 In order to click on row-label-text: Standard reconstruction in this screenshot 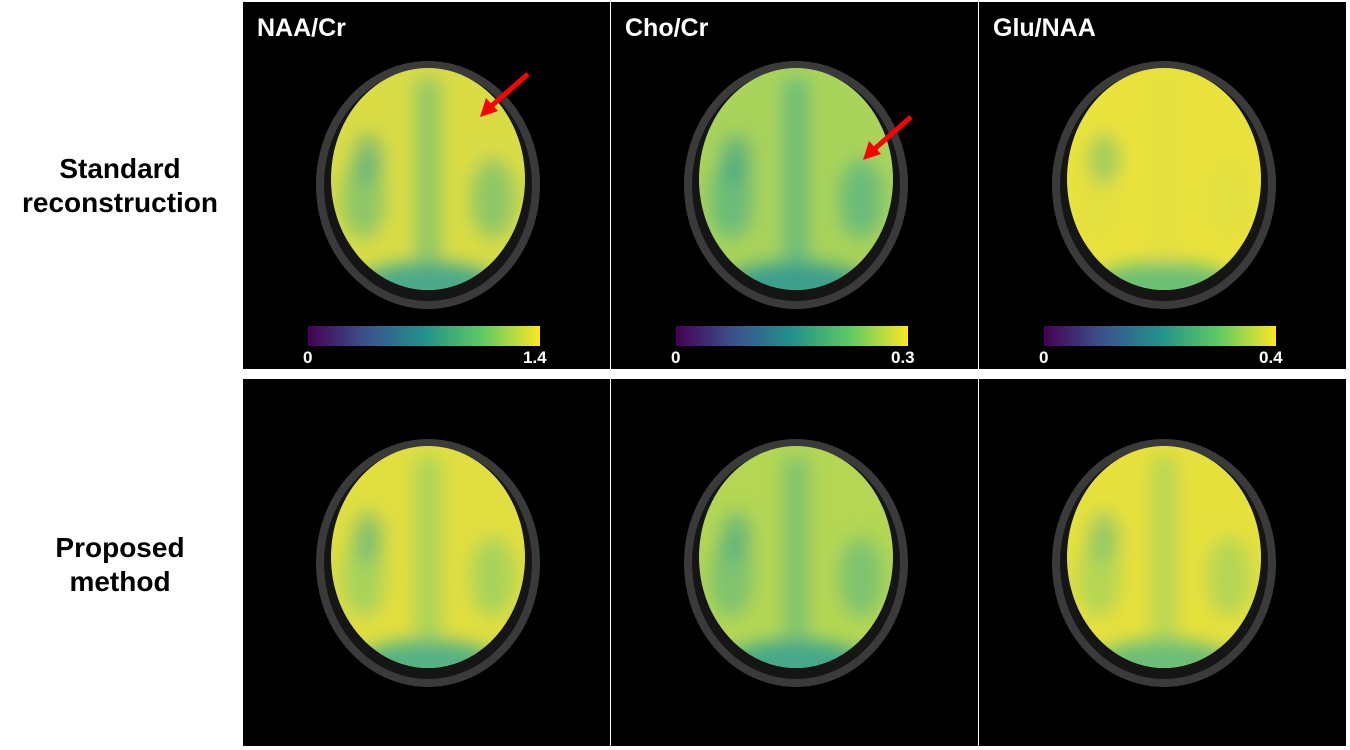, I will do `click(120, 185)`.